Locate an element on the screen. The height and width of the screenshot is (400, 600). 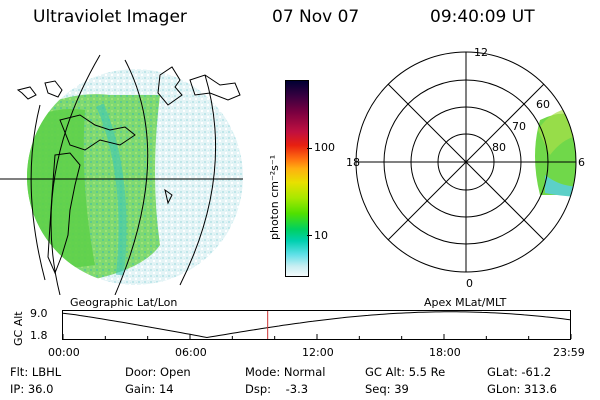
mlt-label-6: 6 is located at coordinates (581, 162).